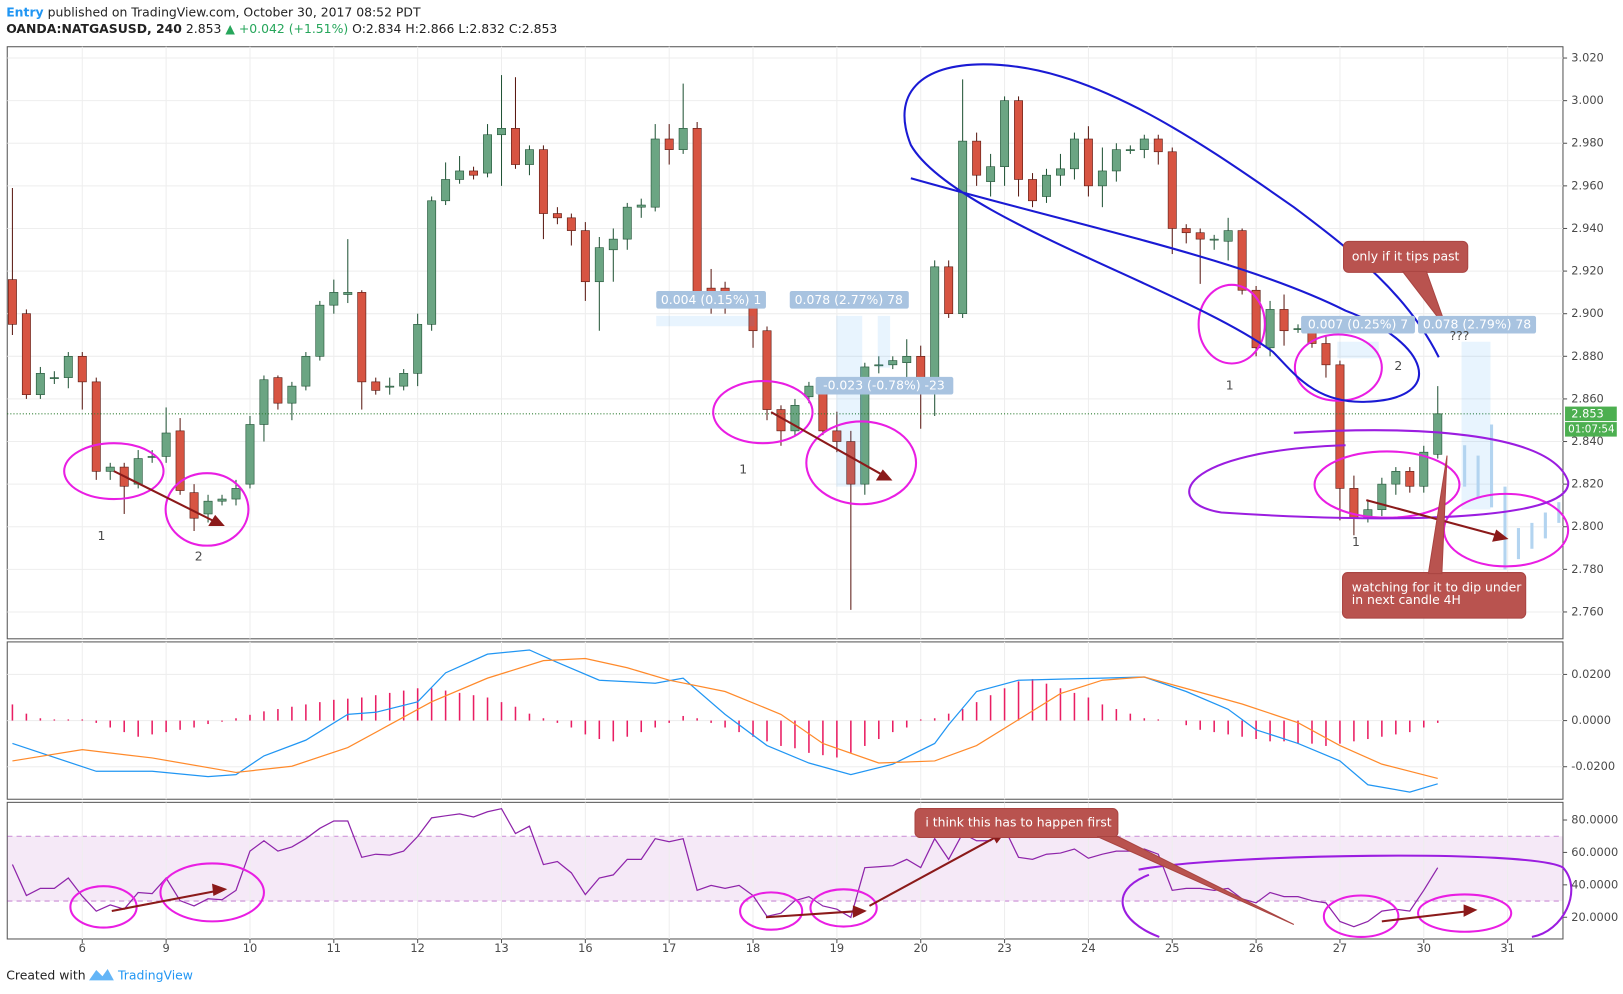 The image size is (1623, 994). What do you see at coordinates (1587, 569) in the screenshot?
I see `y-tick-label: 2.780` at bounding box center [1587, 569].